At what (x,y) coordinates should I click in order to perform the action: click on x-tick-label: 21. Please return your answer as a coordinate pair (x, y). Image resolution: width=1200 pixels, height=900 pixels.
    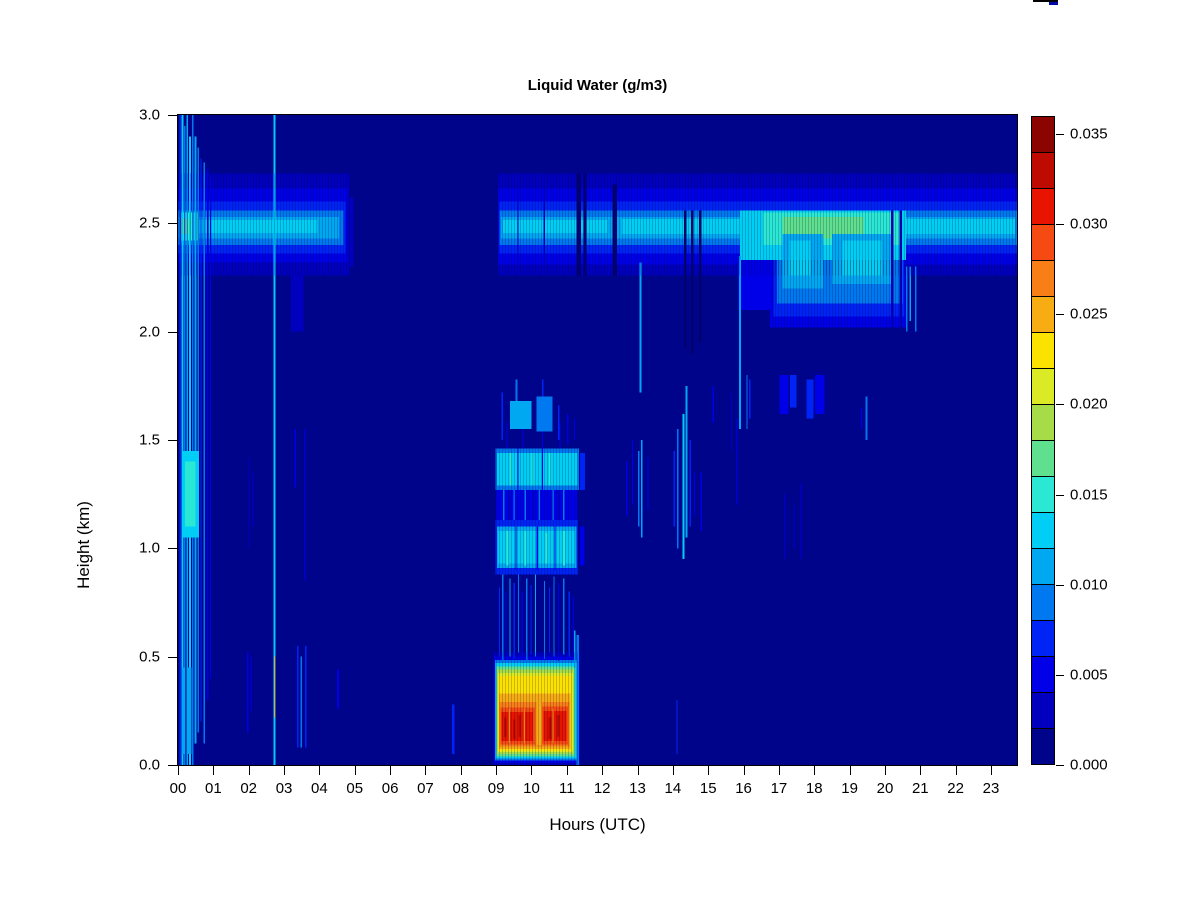
    Looking at the image, I should click on (920, 788).